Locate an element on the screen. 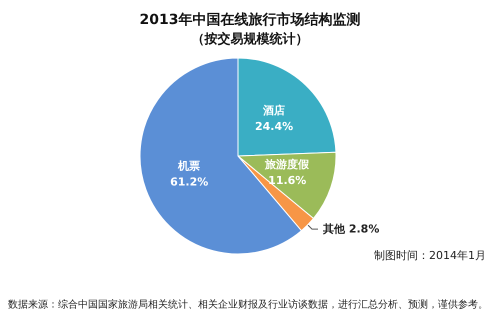 The image size is (500, 328). chart-title: 2013年中国在线旅行市场结构监测 is located at coordinates (250, 19).